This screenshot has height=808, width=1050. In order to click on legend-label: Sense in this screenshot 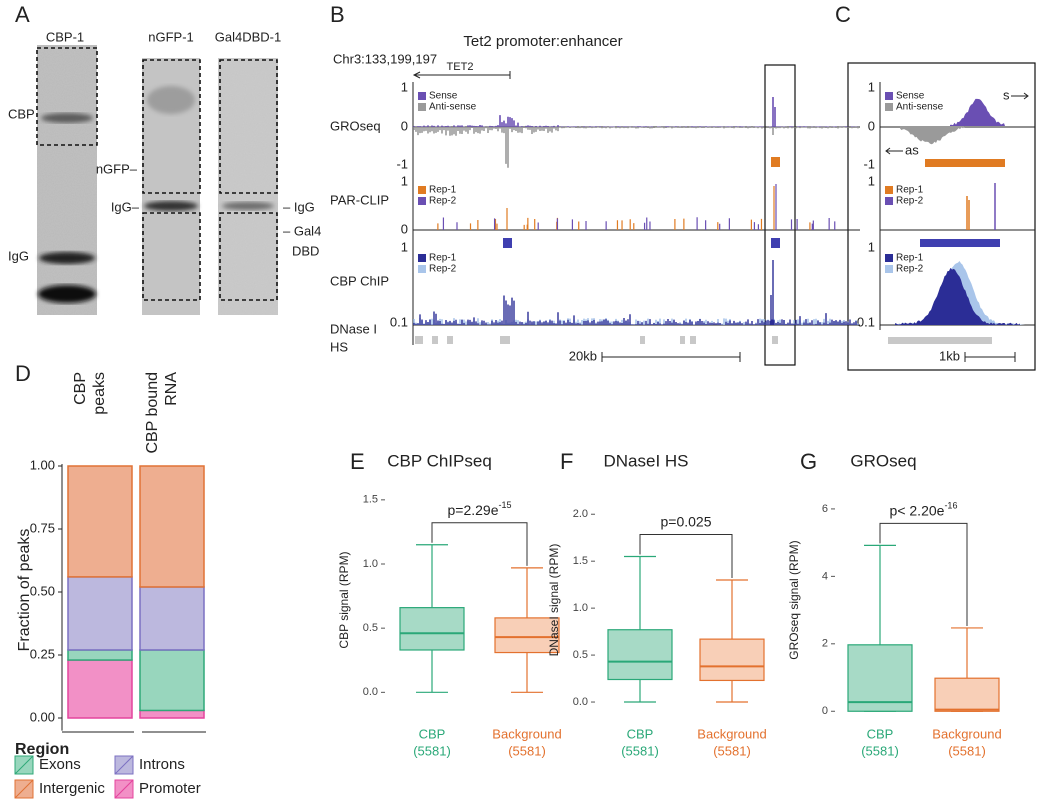, I will do `click(910, 96)`.